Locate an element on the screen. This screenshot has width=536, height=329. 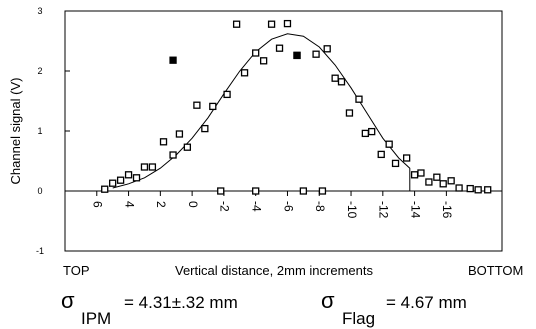
sigma-flag-symbol: σ is located at coordinates (328, 300).